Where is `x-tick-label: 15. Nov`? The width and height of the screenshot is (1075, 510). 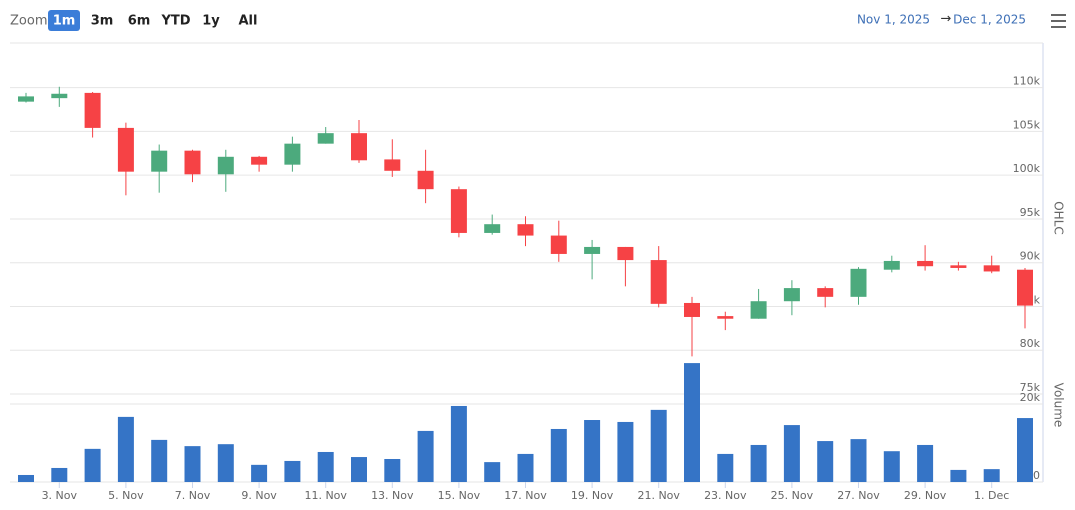
x-tick-label: 15. Nov is located at coordinates (459, 495).